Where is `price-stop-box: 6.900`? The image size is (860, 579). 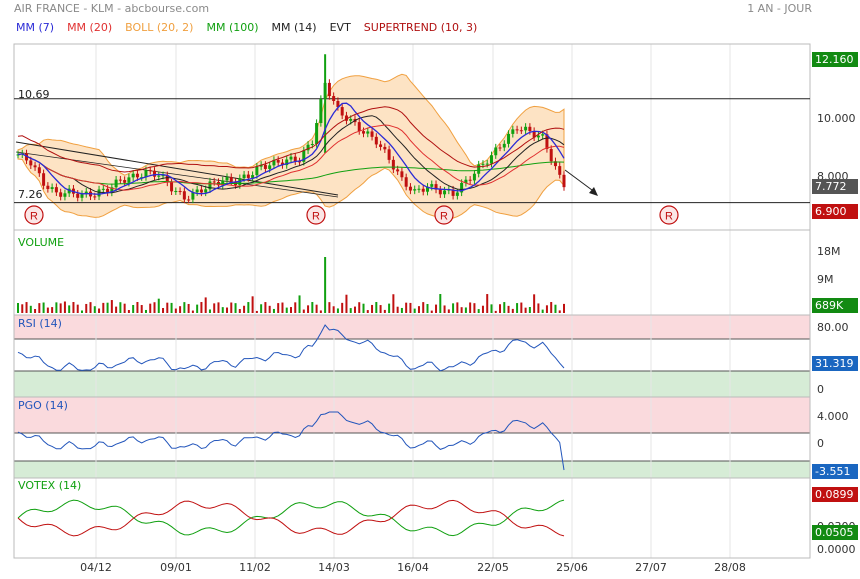 price-stop-box: 6.900 is located at coordinates (835, 211).